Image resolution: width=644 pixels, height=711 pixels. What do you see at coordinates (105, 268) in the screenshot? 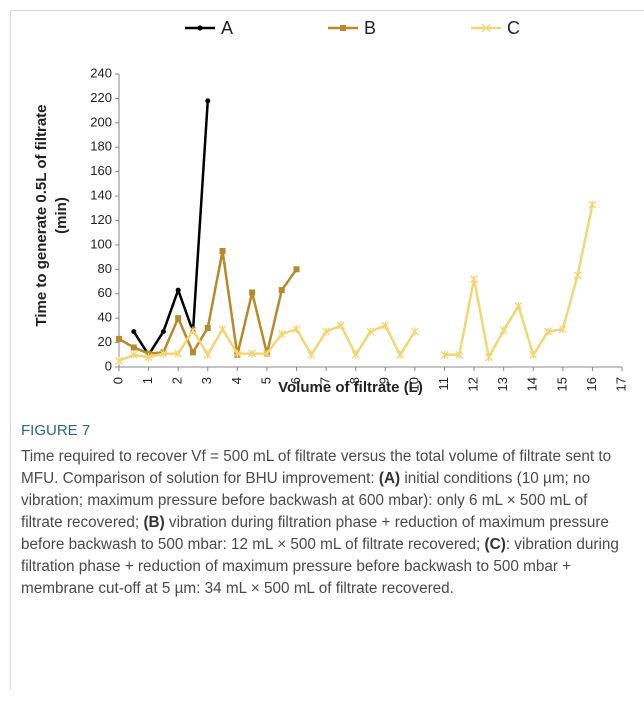
I see `y-tick-label: 80` at bounding box center [105, 268].